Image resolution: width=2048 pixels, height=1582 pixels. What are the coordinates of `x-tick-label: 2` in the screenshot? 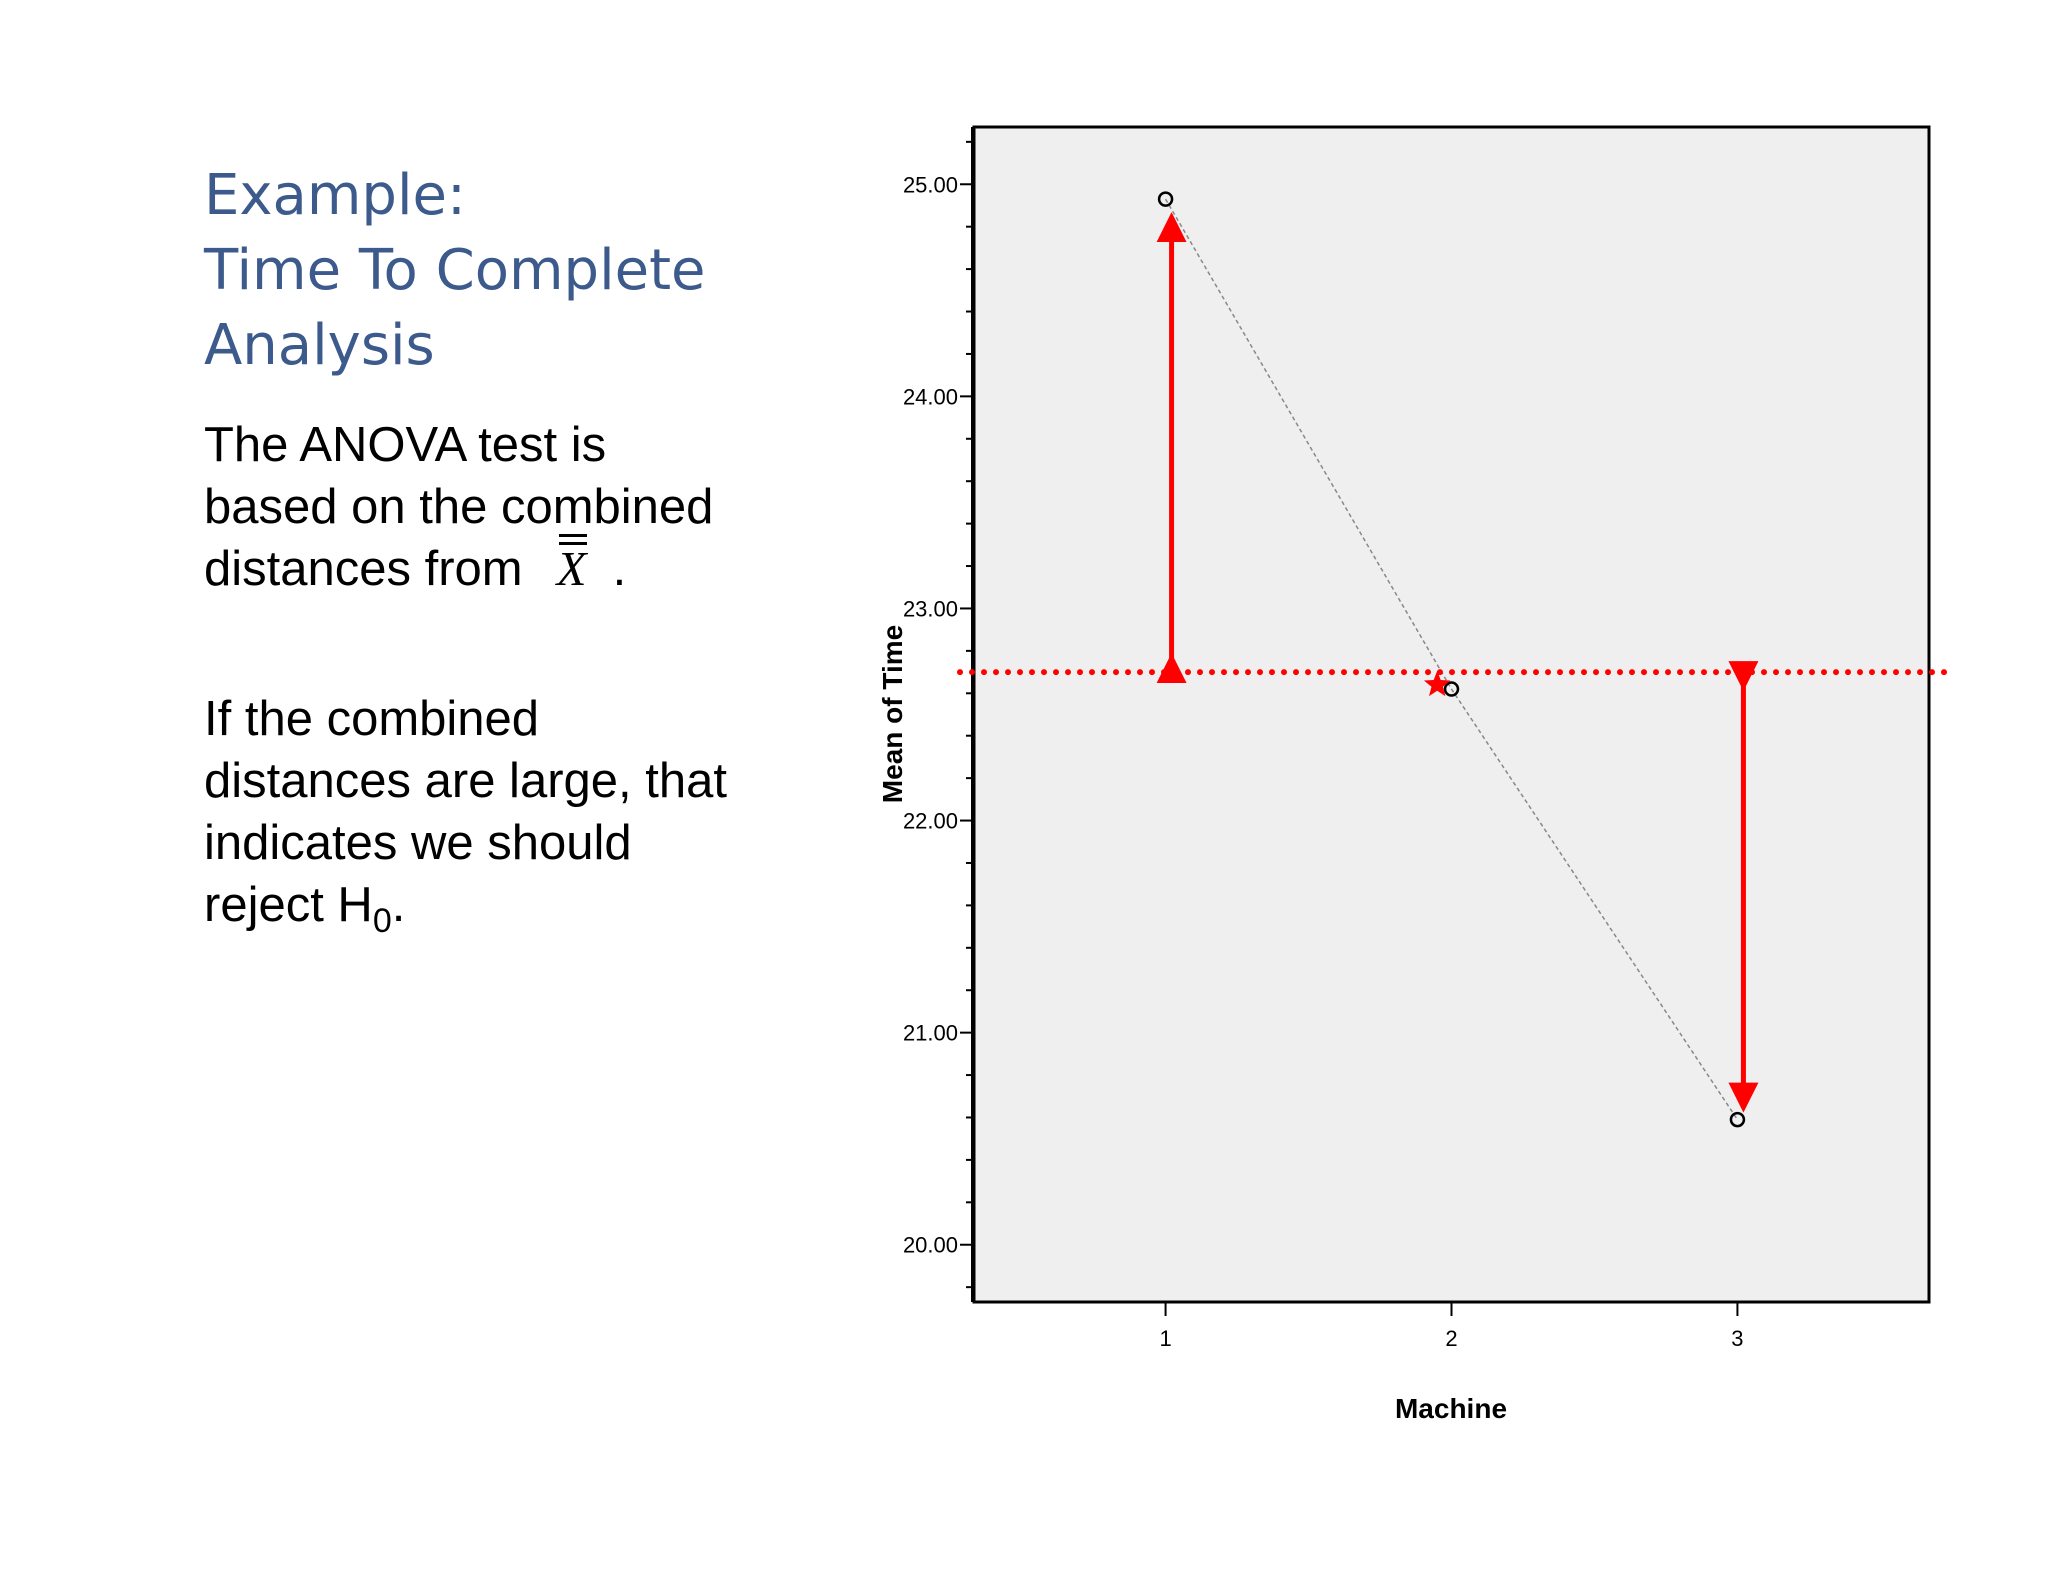 It's located at (1451, 1338).